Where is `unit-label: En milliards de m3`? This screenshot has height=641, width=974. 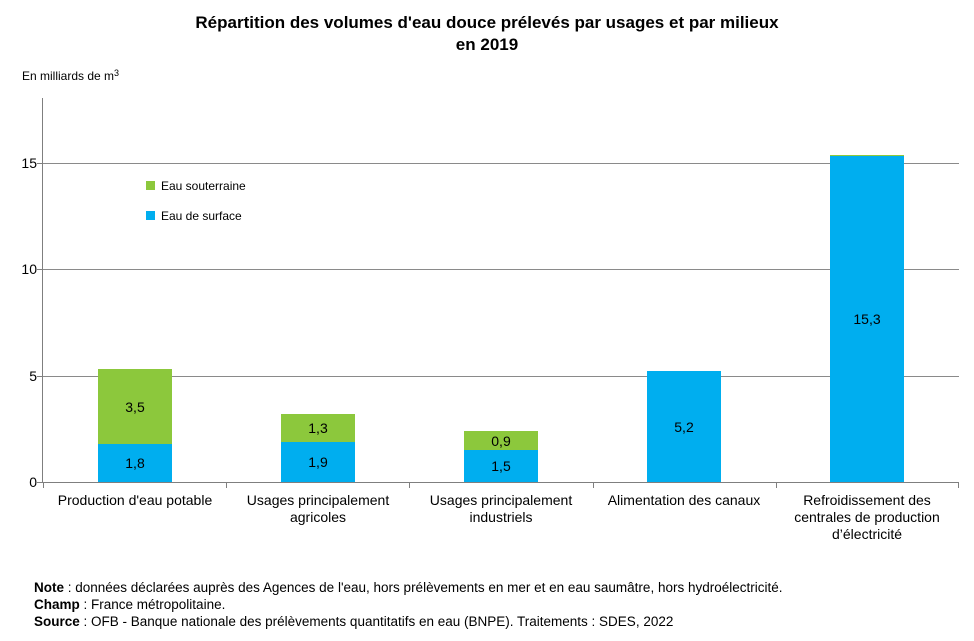 unit-label: En milliards de m3 is located at coordinates (71, 75).